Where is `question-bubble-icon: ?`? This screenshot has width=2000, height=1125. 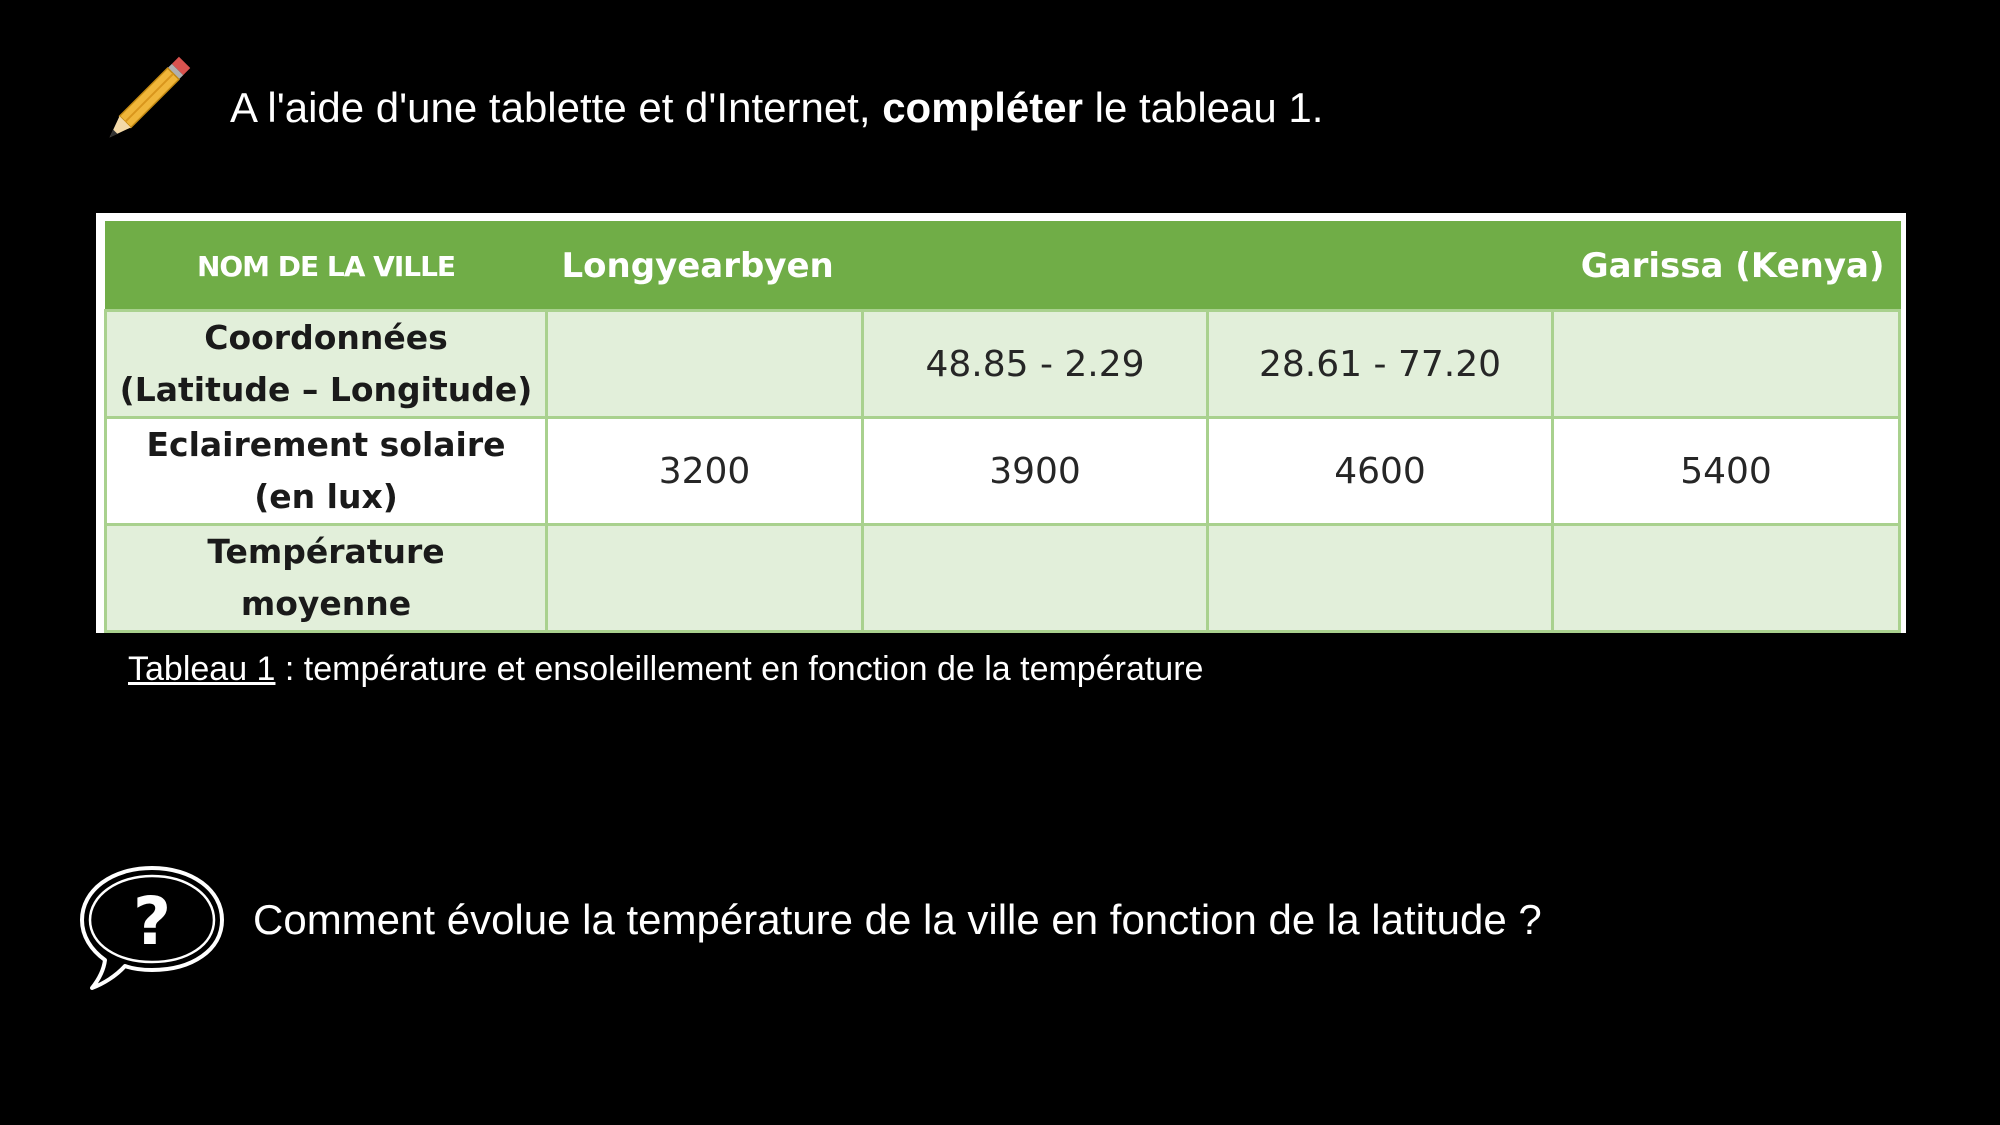
question-bubble-icon: ? is located at coordinates (152, 928).